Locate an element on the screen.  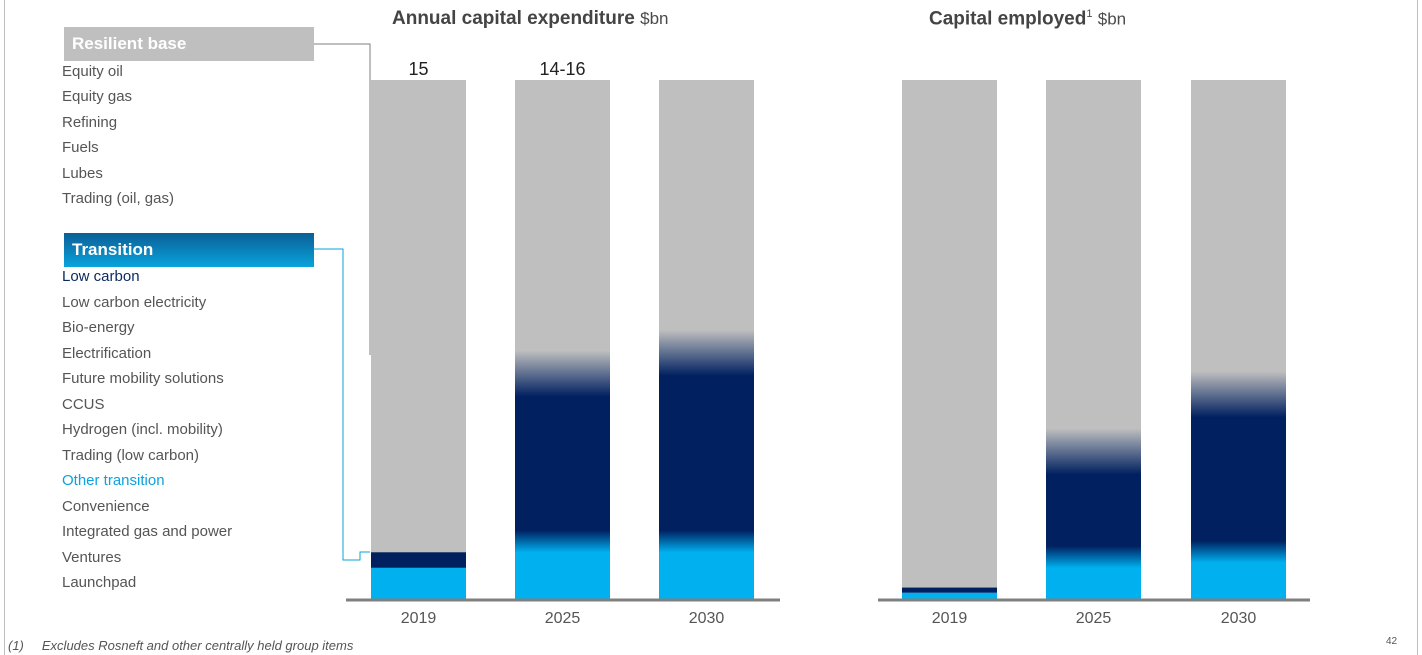
transition-connector is located at coordinates (342, 404).